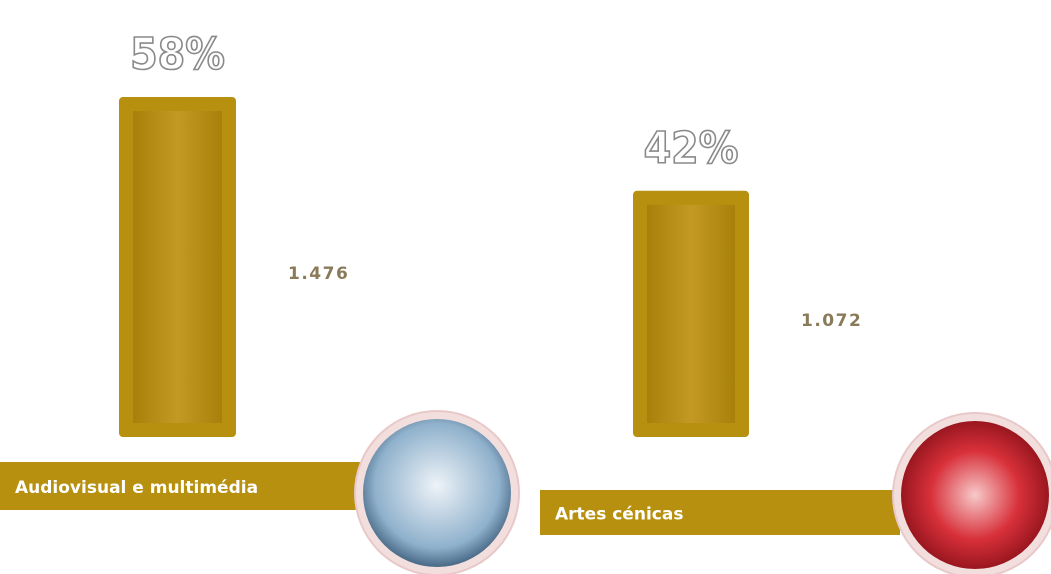 This screenshot has width=1051, height=574. I want to click on category-label: Audiovisual e multimédia, so click(136, 488).